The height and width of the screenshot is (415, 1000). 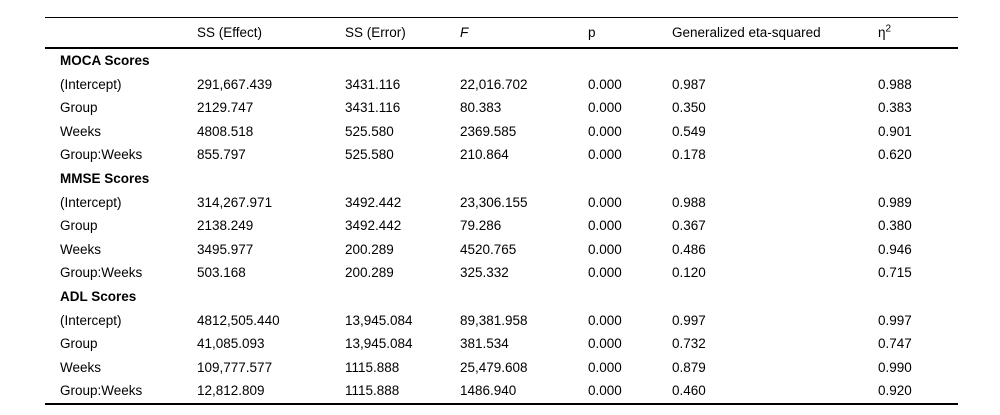 What do you see at coordinates (501, 297) in the screenshot?
I see `section-row-adl: ADL Scores` at bounding box center [501, 297].